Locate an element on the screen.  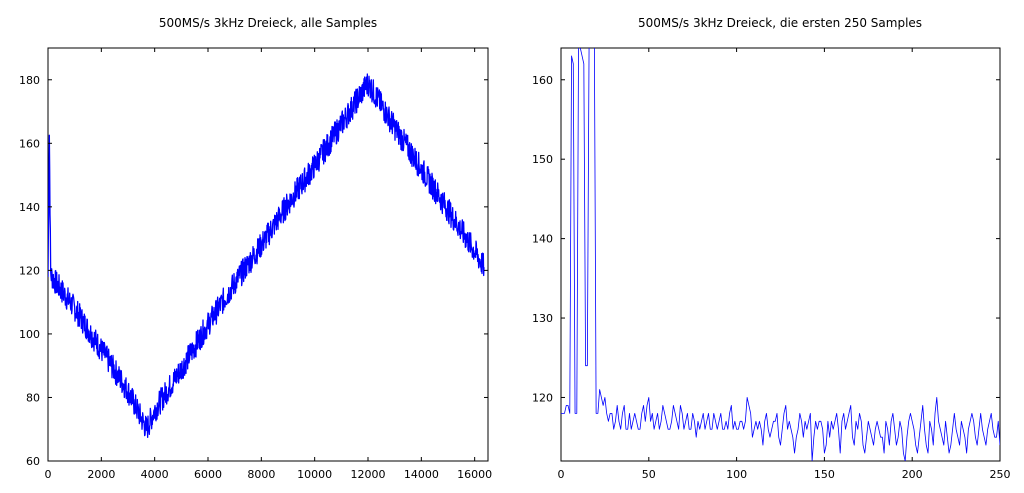
y-tick-label: 130 is located at coordinates (542, 318).